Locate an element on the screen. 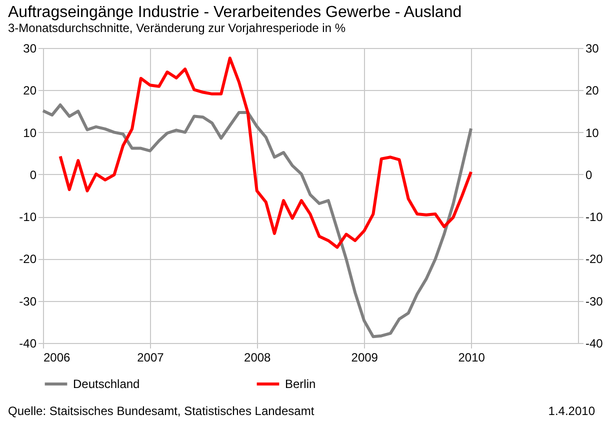 Image resolution: width=613 pixels, height=426 pixels. y2-tick-label: 0 is located at coordinates (589, 175).